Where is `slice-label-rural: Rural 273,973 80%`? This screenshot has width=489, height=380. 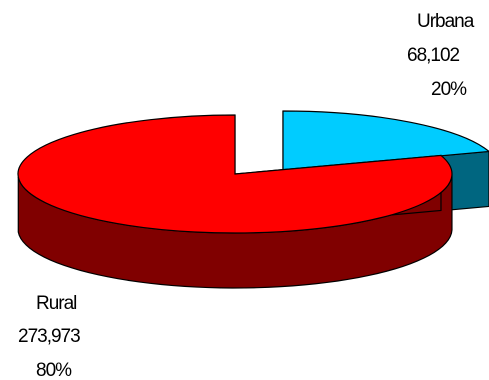
slice-label-rural: Rural 273,973 80% is located at coordinates (49, 336).